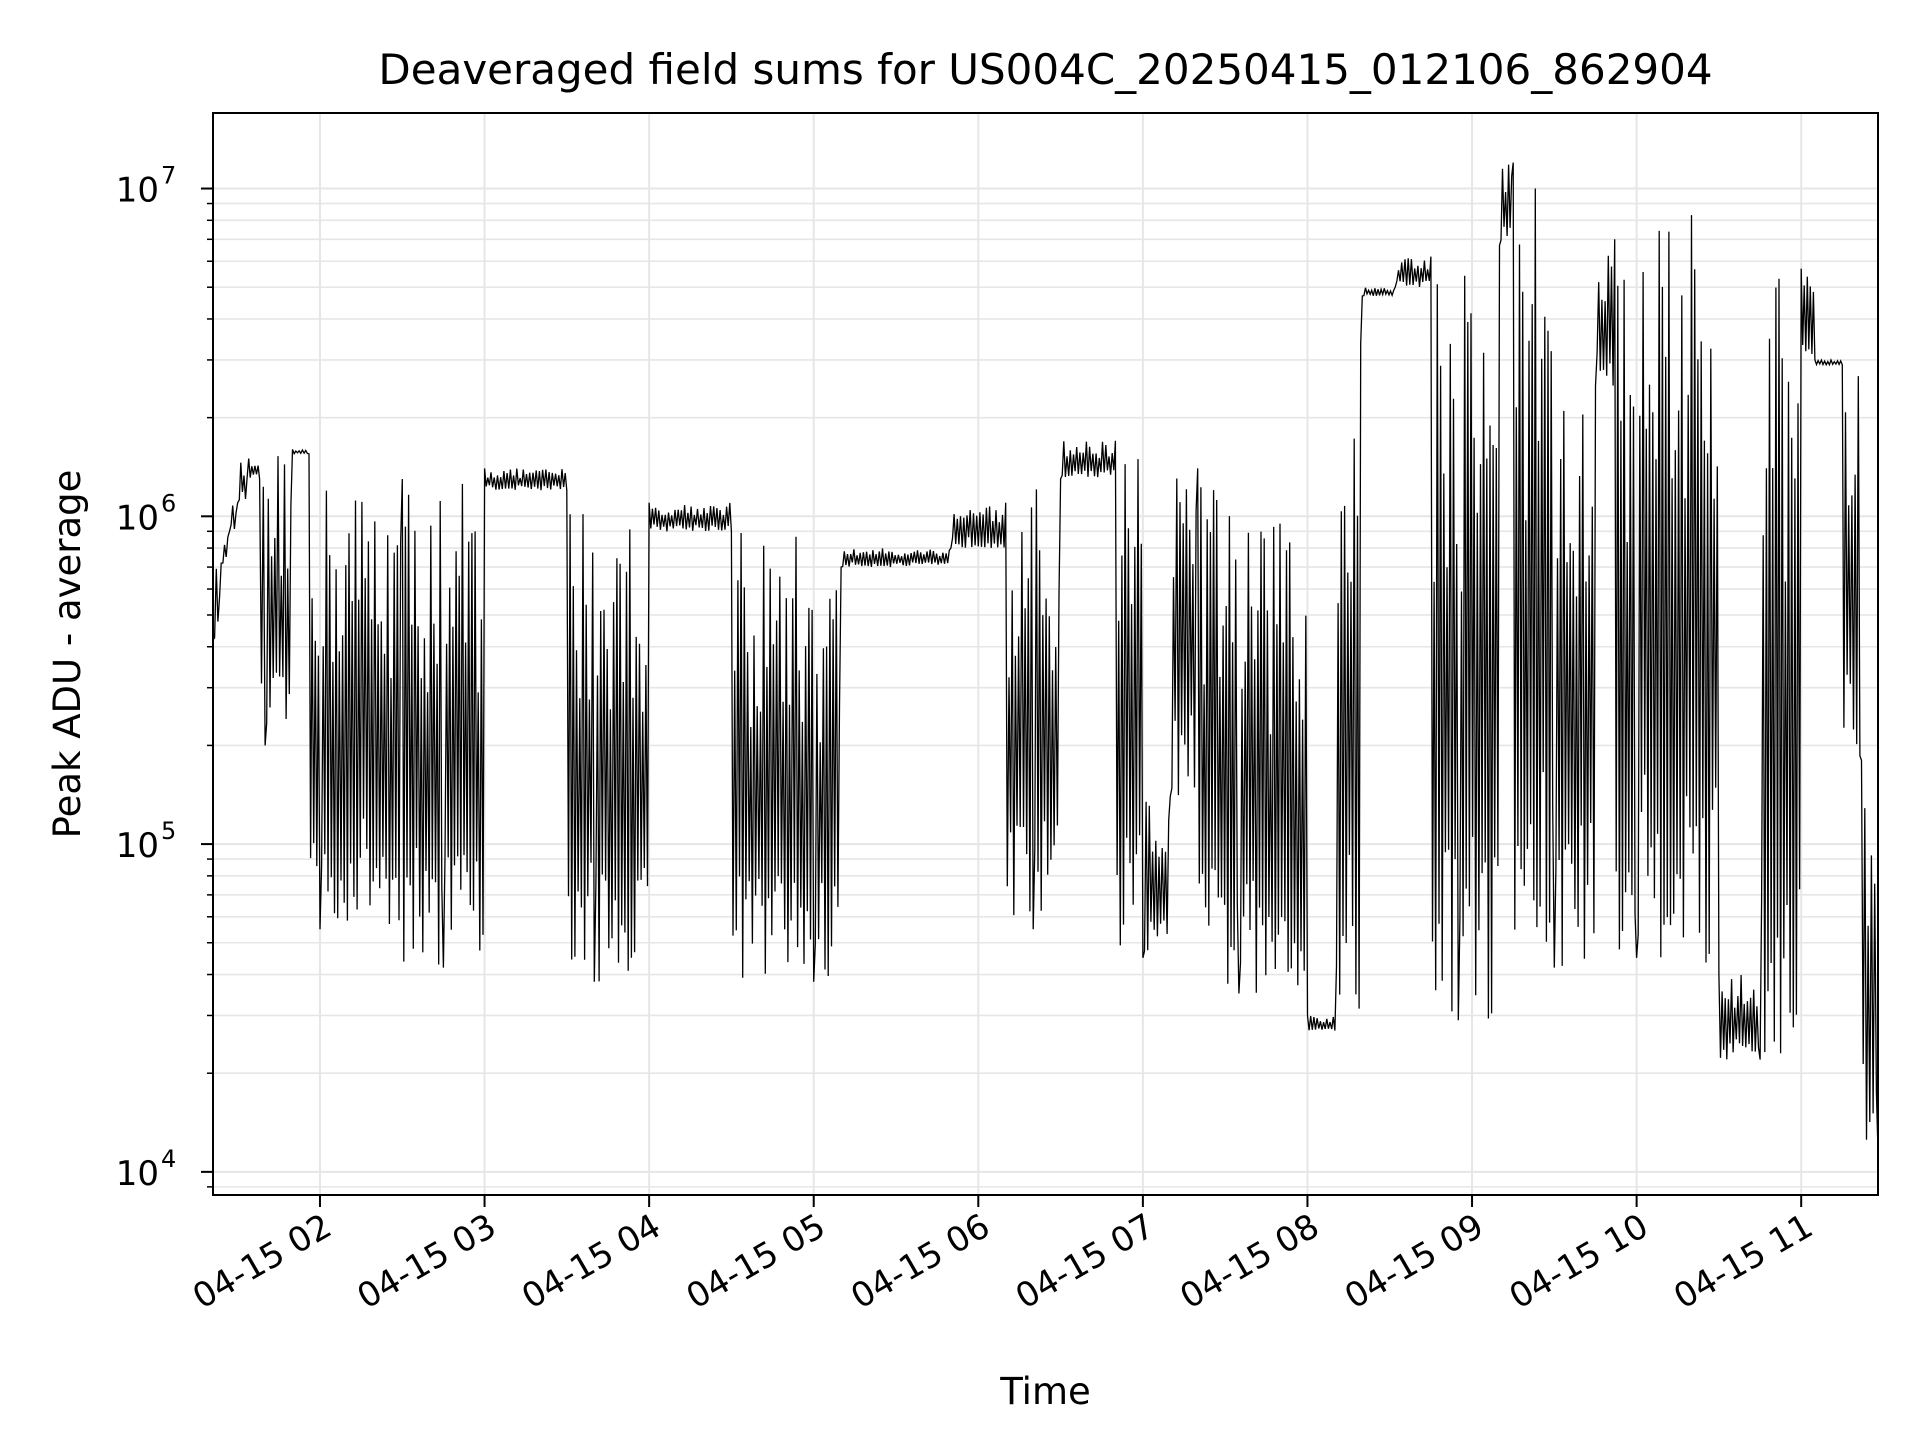 The width and height of the screenshot is (1920, 1440). What do you see at coordinates (1045, 1391) in the screenshot?
I see `x-axis-label: Time` at bounding box center [1045, 1391].